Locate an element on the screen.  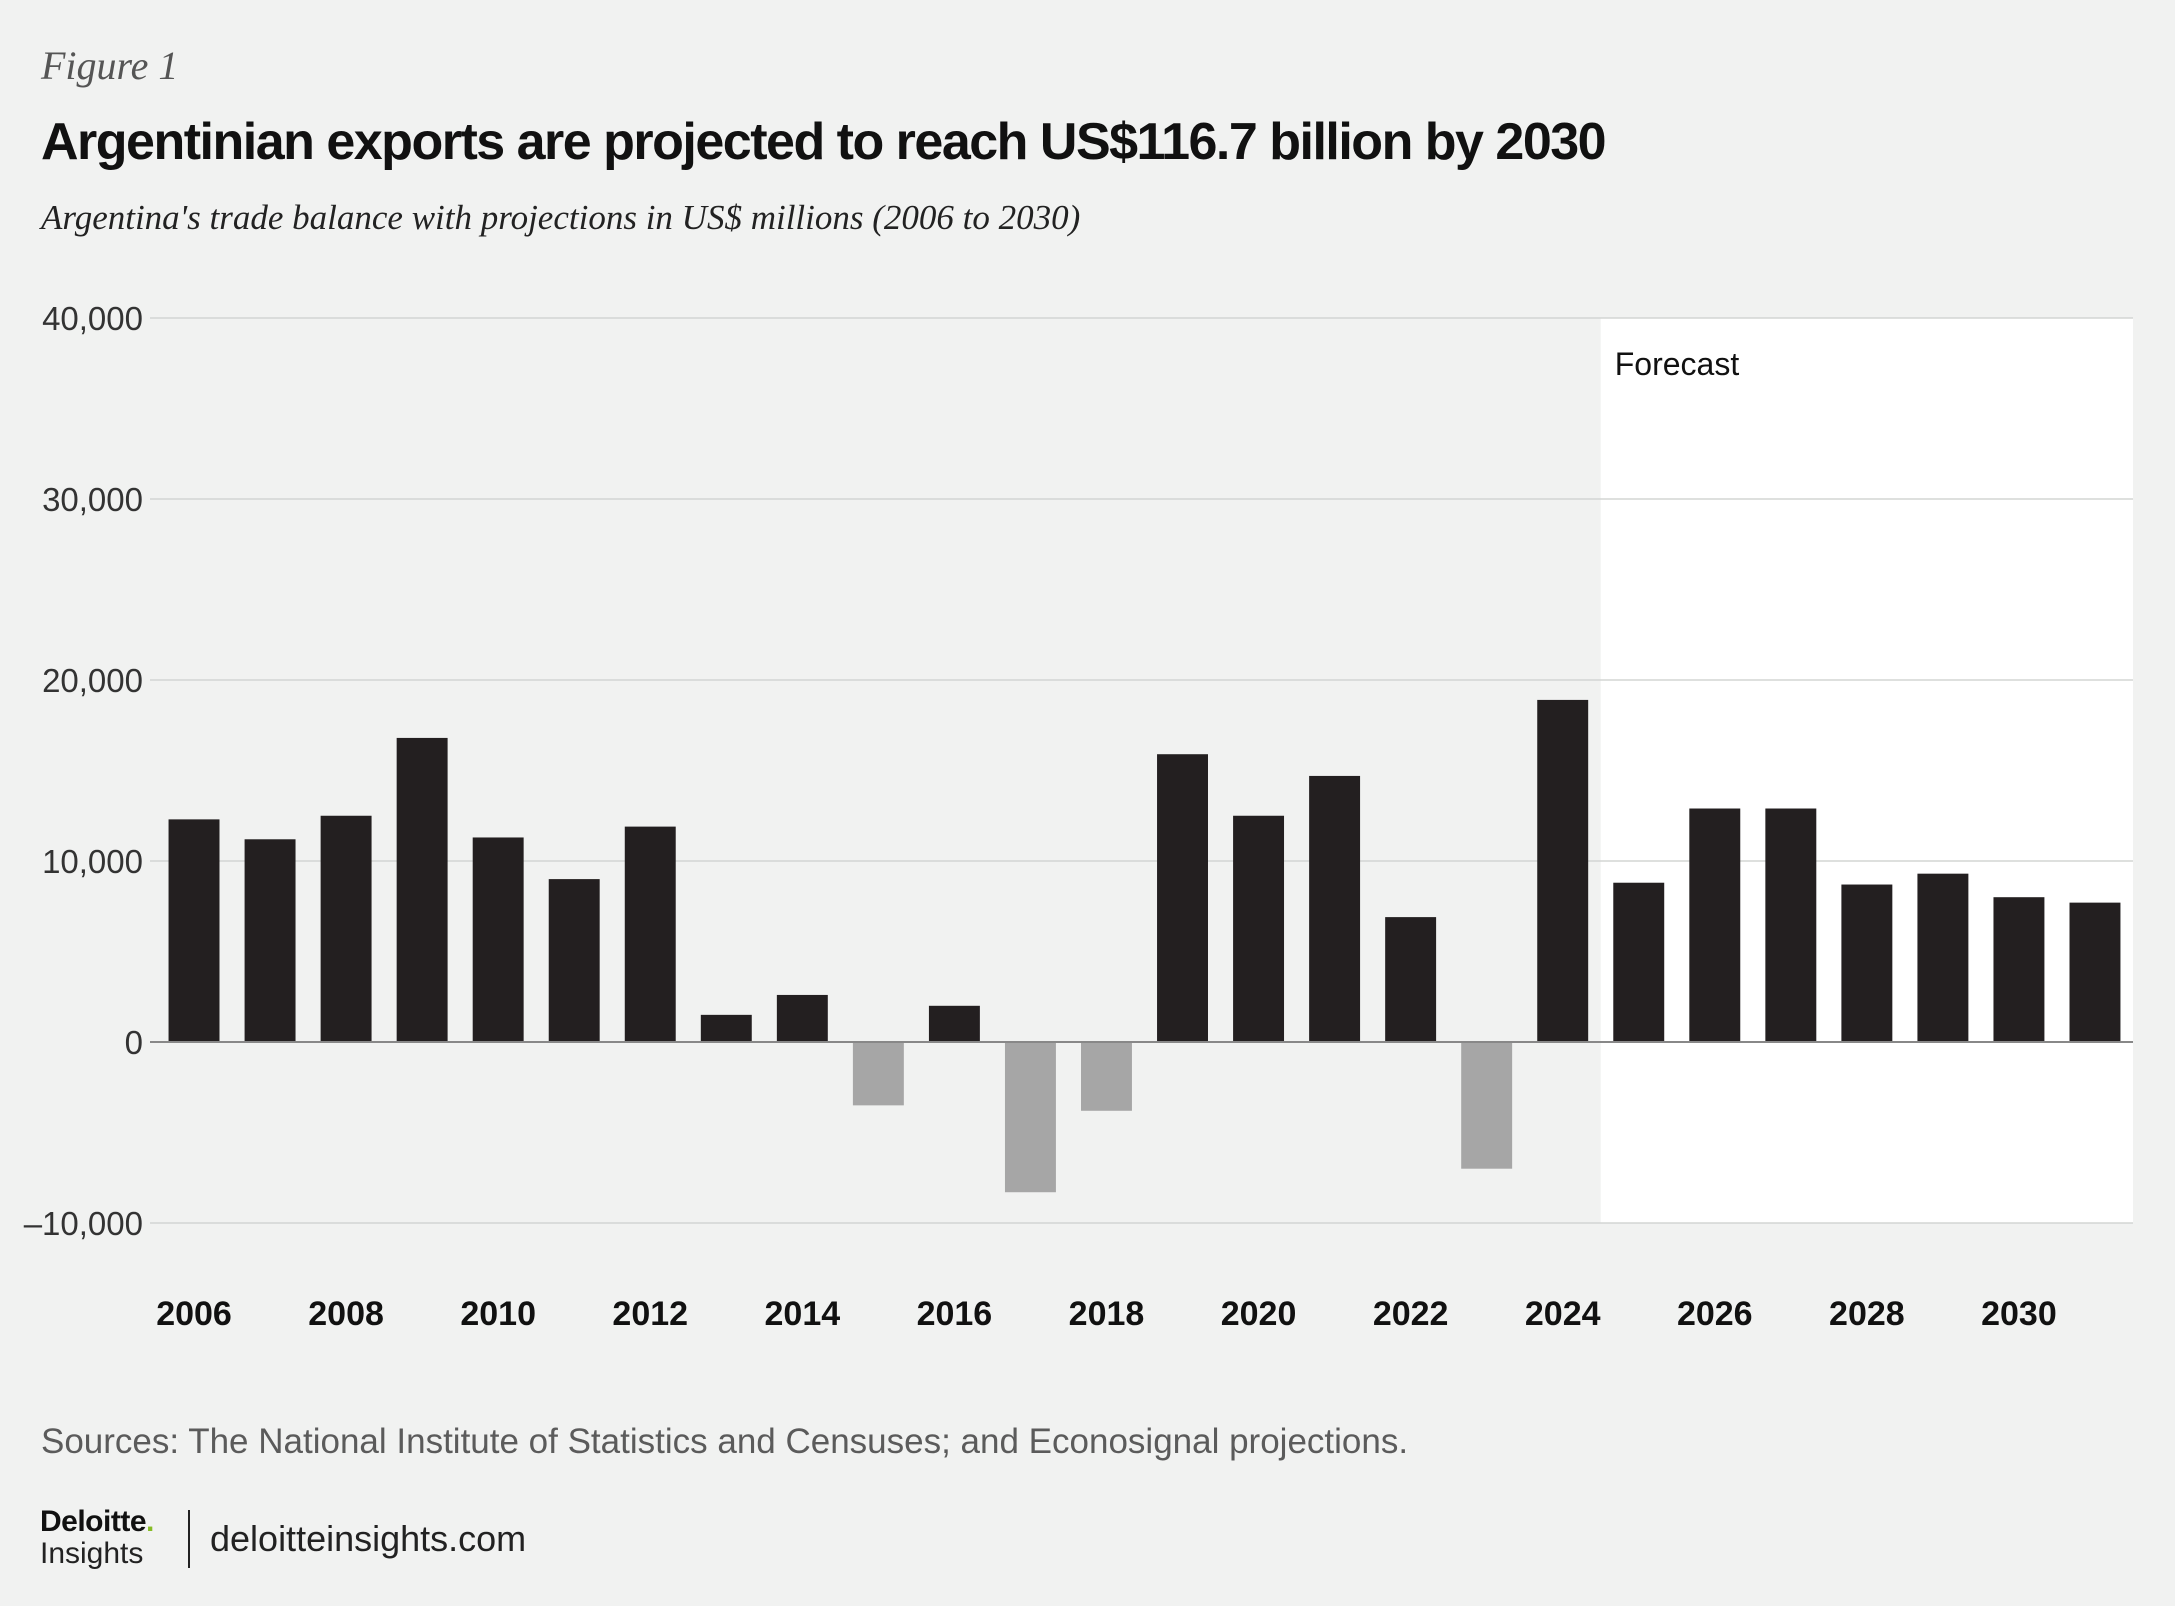
bar-2027 is located at coordinates (1791, 925).